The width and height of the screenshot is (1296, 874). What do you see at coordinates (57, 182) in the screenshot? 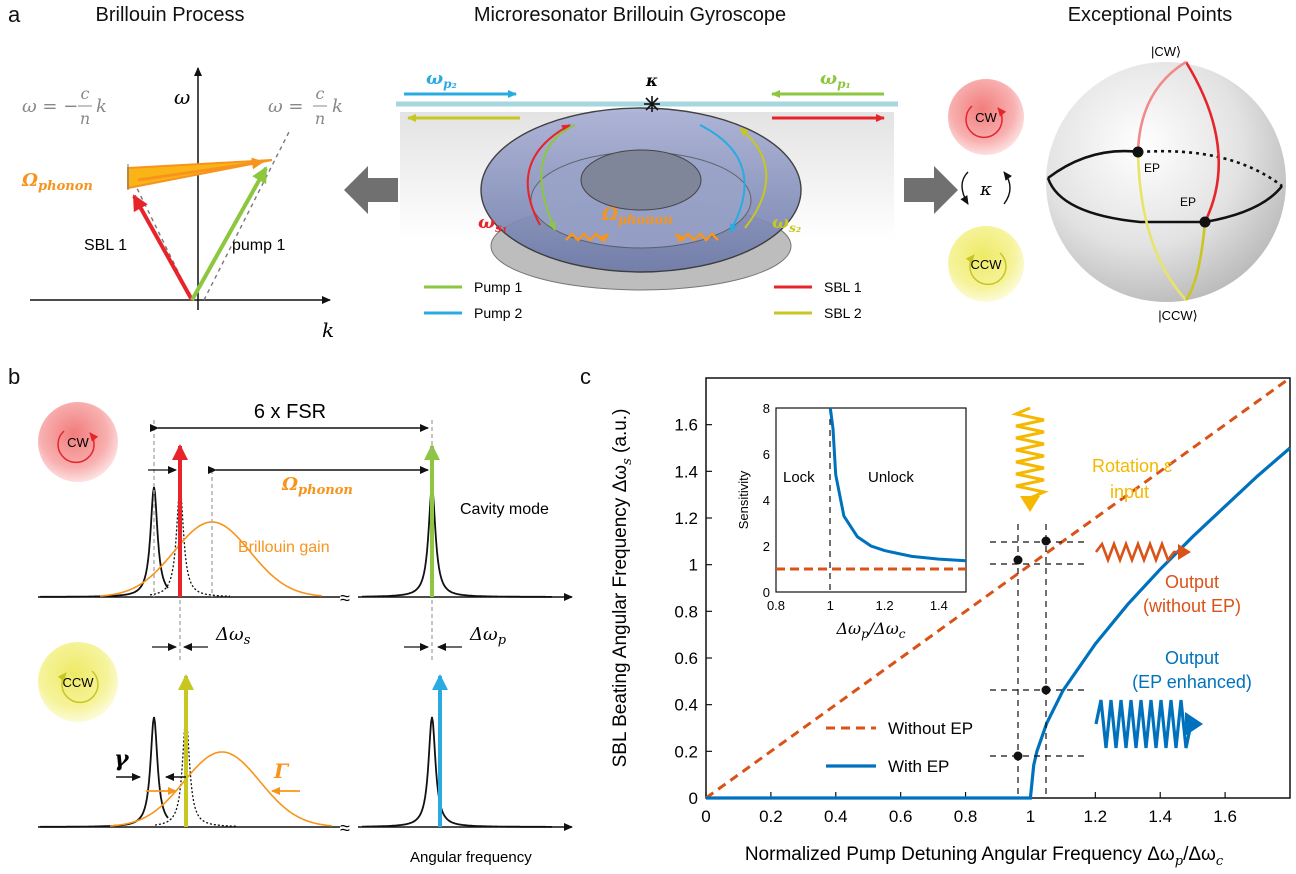
I see `phonon-label: Ωphonon` at bounding box center [57, 182].